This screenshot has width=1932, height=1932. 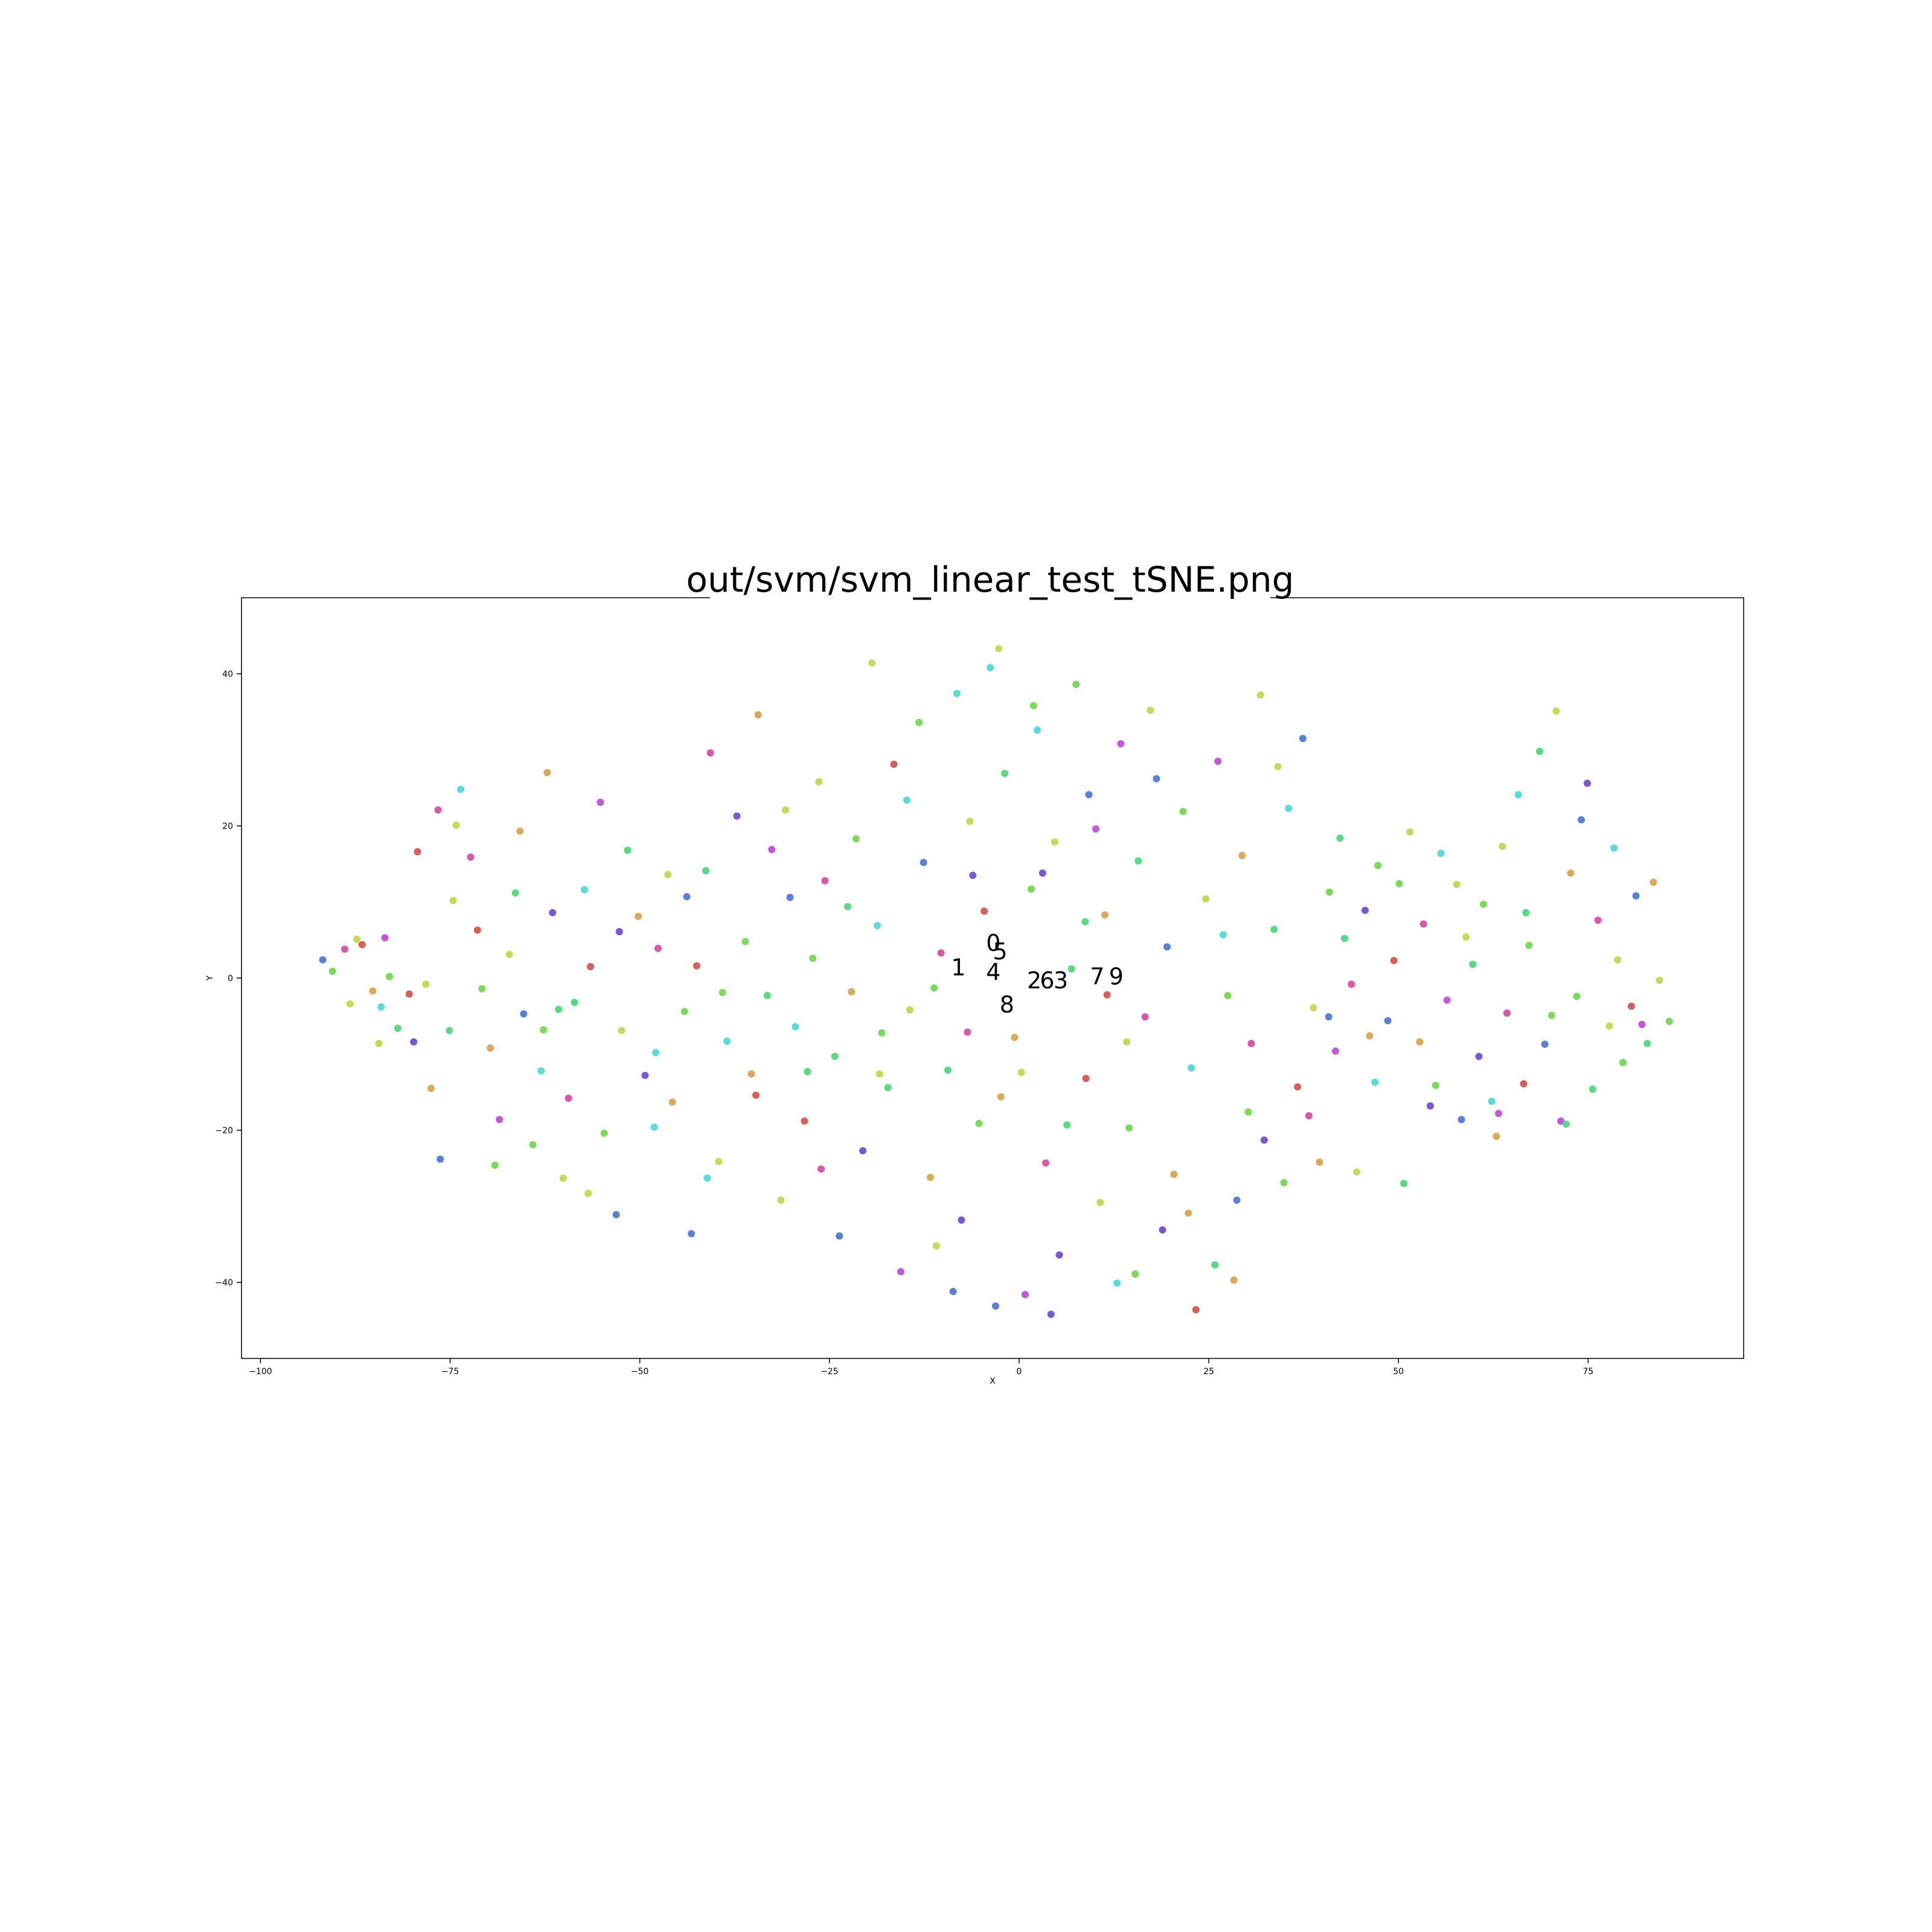 I want to click on chart-title: out/svm/svm_linear_test_tSNE.png, so click(x=990, y=580).